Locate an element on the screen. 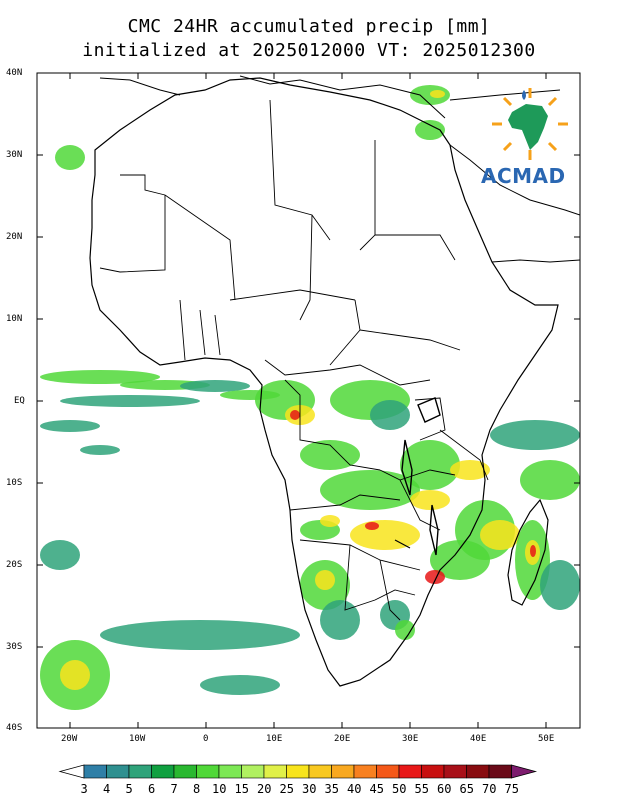 Image resolution: width=618 pixels, height=800 pixels. lat-label-10n: 10N is located at coordinates (14, 319).